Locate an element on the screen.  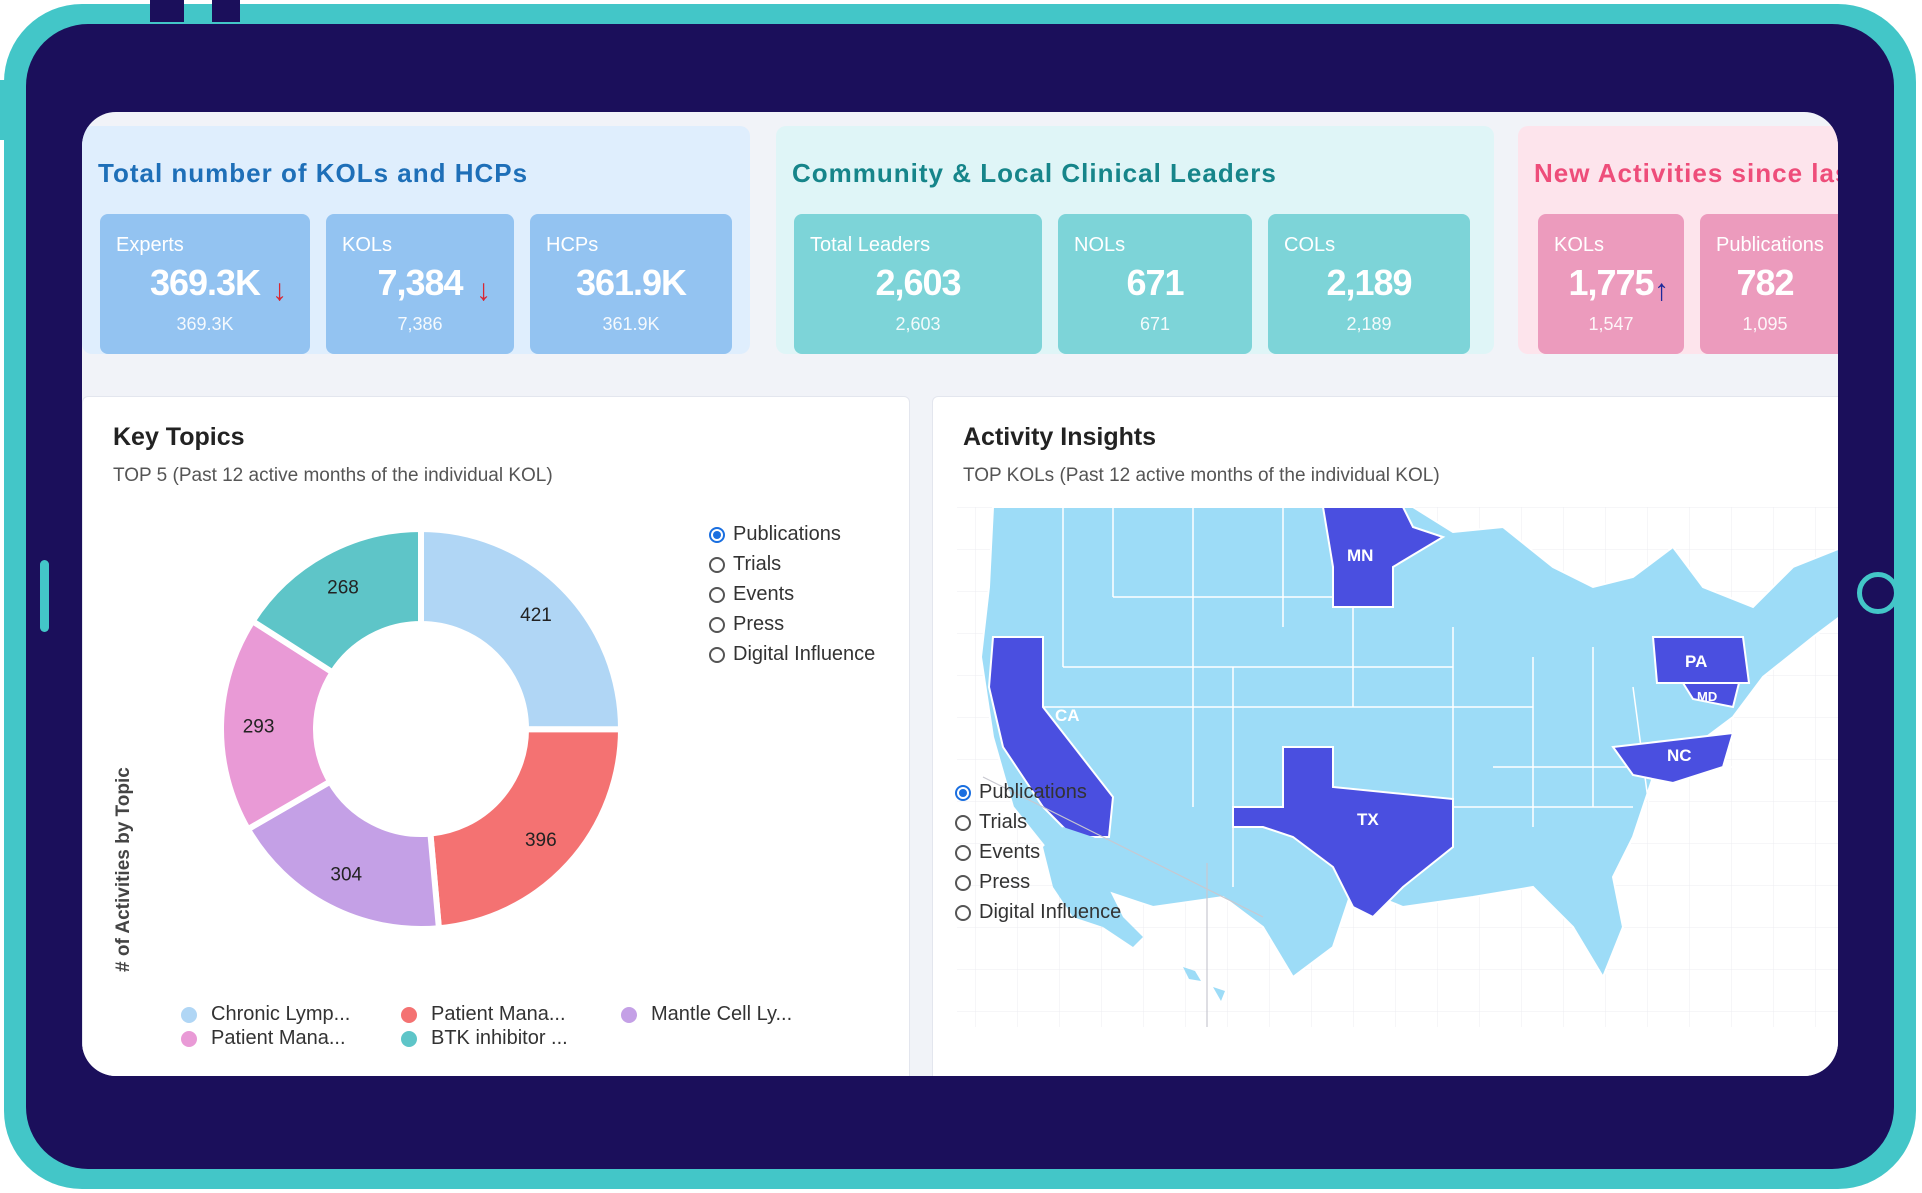
state-label: TX is located at coordinates (1368, 819).